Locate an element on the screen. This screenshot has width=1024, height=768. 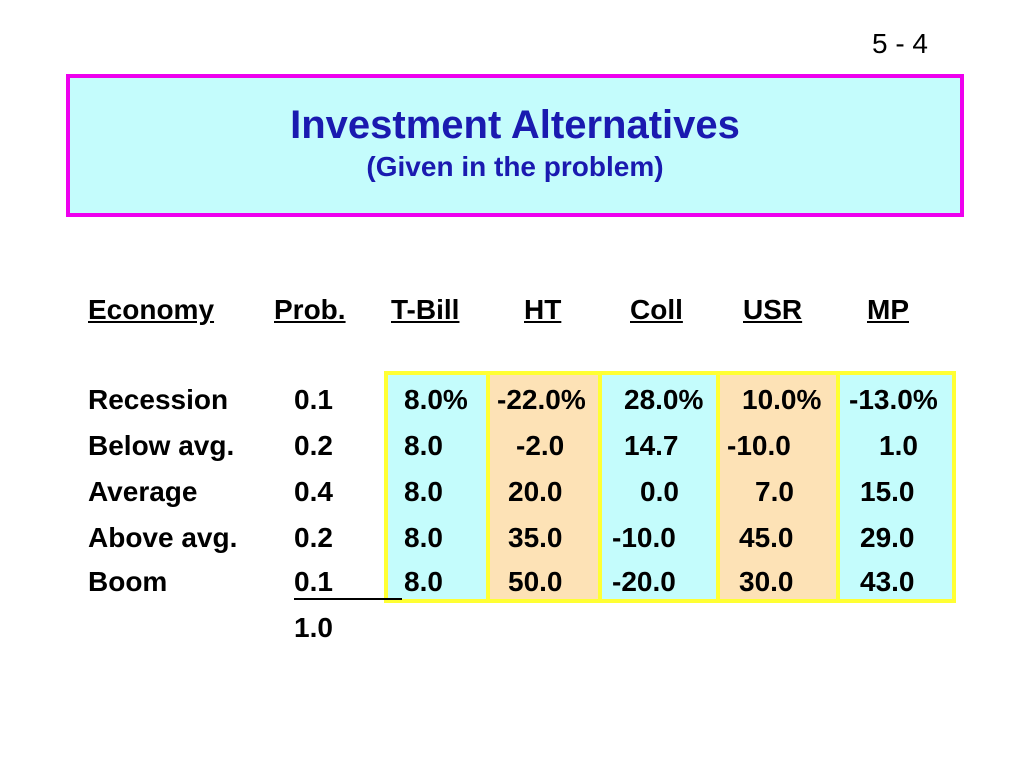
cell-coll: 28.0% is located at coordinates (664, 399).